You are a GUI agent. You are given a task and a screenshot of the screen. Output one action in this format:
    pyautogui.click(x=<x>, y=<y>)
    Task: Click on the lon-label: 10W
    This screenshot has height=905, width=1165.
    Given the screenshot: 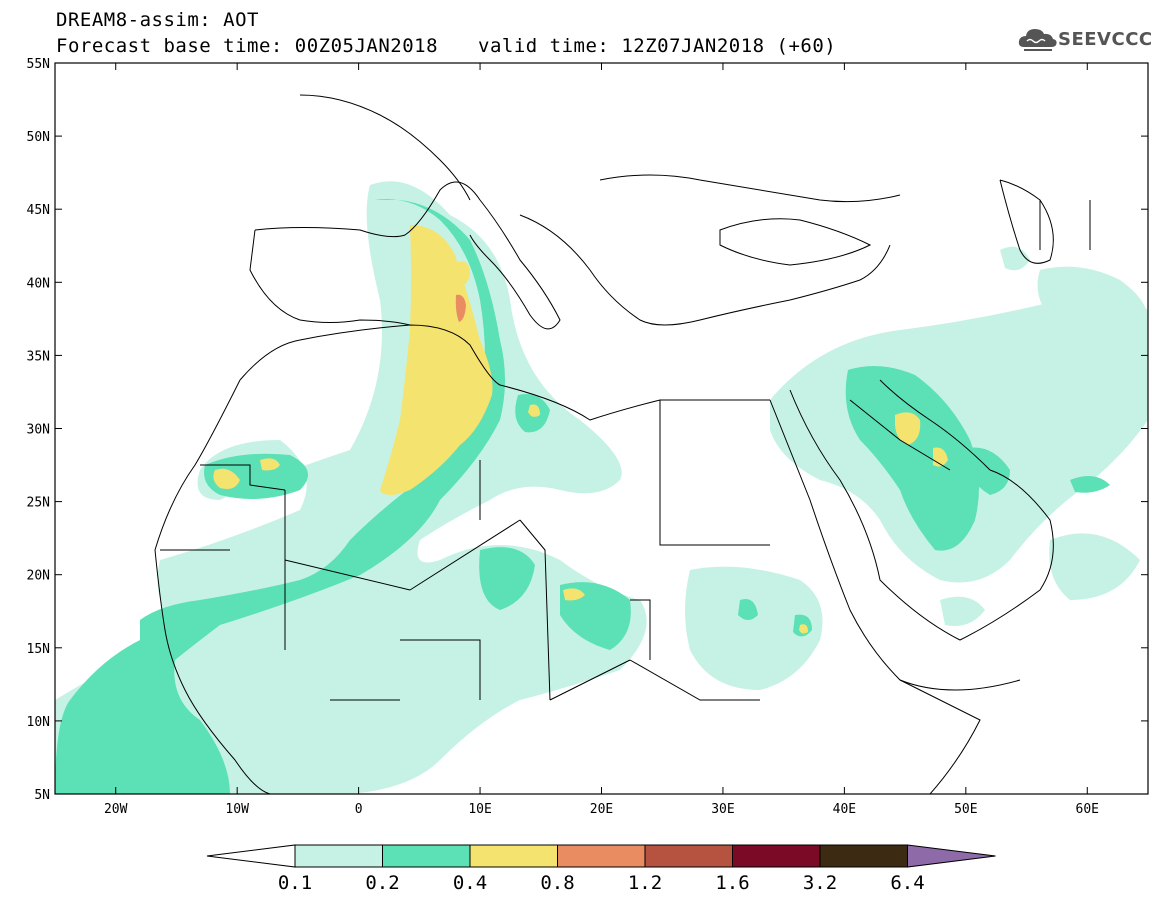 What is the action you would take?
    pyautogui.click(x=237, y=809)
    